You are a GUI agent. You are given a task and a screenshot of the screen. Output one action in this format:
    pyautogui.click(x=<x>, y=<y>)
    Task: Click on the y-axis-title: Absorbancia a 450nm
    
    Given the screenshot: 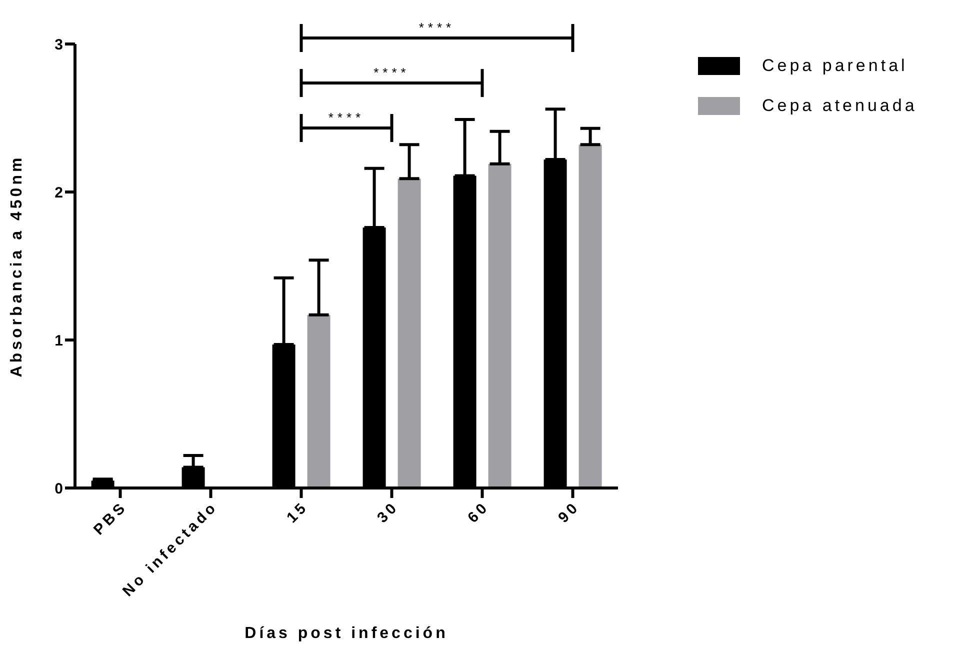 What is the action you would take?
    pyautogui.click(x=17, y=266)
    